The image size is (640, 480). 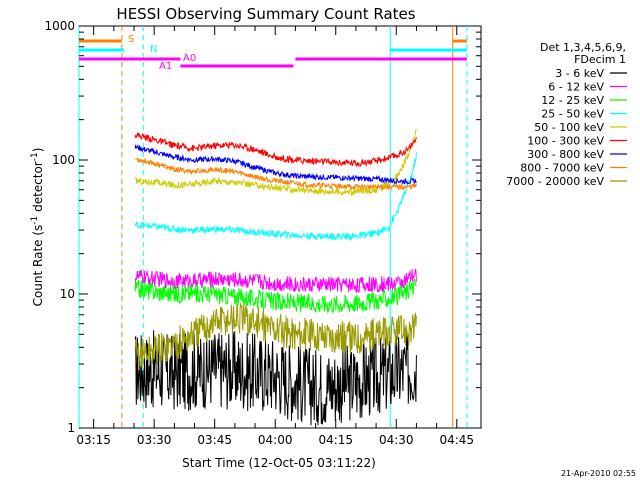 I want to click on y-axis-label-sup1: -1, so click(x=35, y=220).